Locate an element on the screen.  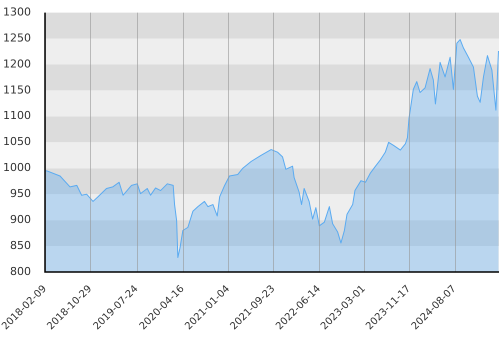
y-tick-label: 1000 is located at coordinates (17, 167).